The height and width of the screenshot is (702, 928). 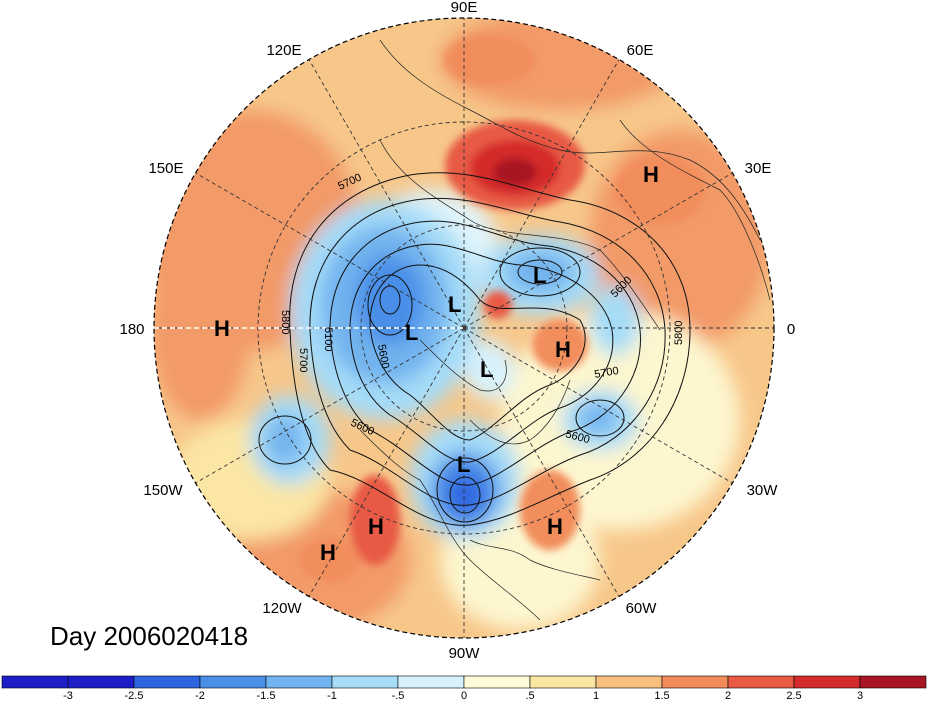 I want to click on longitude-label-60e: 60E, so click(x=640, y=50).